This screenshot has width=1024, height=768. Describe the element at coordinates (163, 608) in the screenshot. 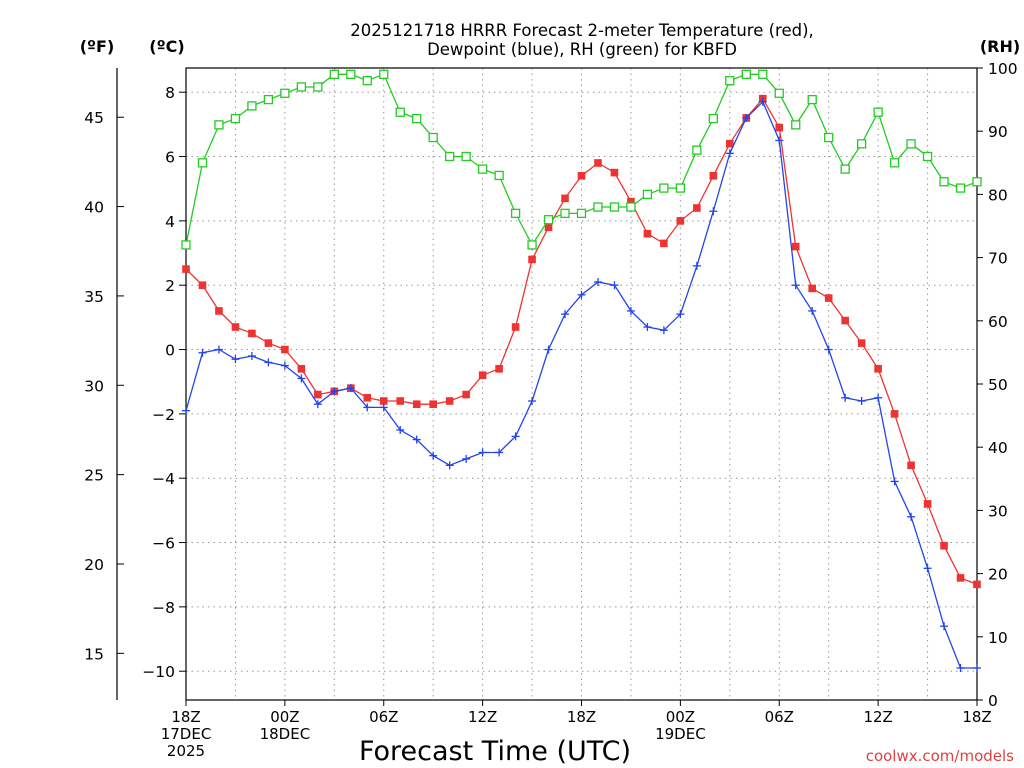

I see `celsius-tick-label: −8` at that location.